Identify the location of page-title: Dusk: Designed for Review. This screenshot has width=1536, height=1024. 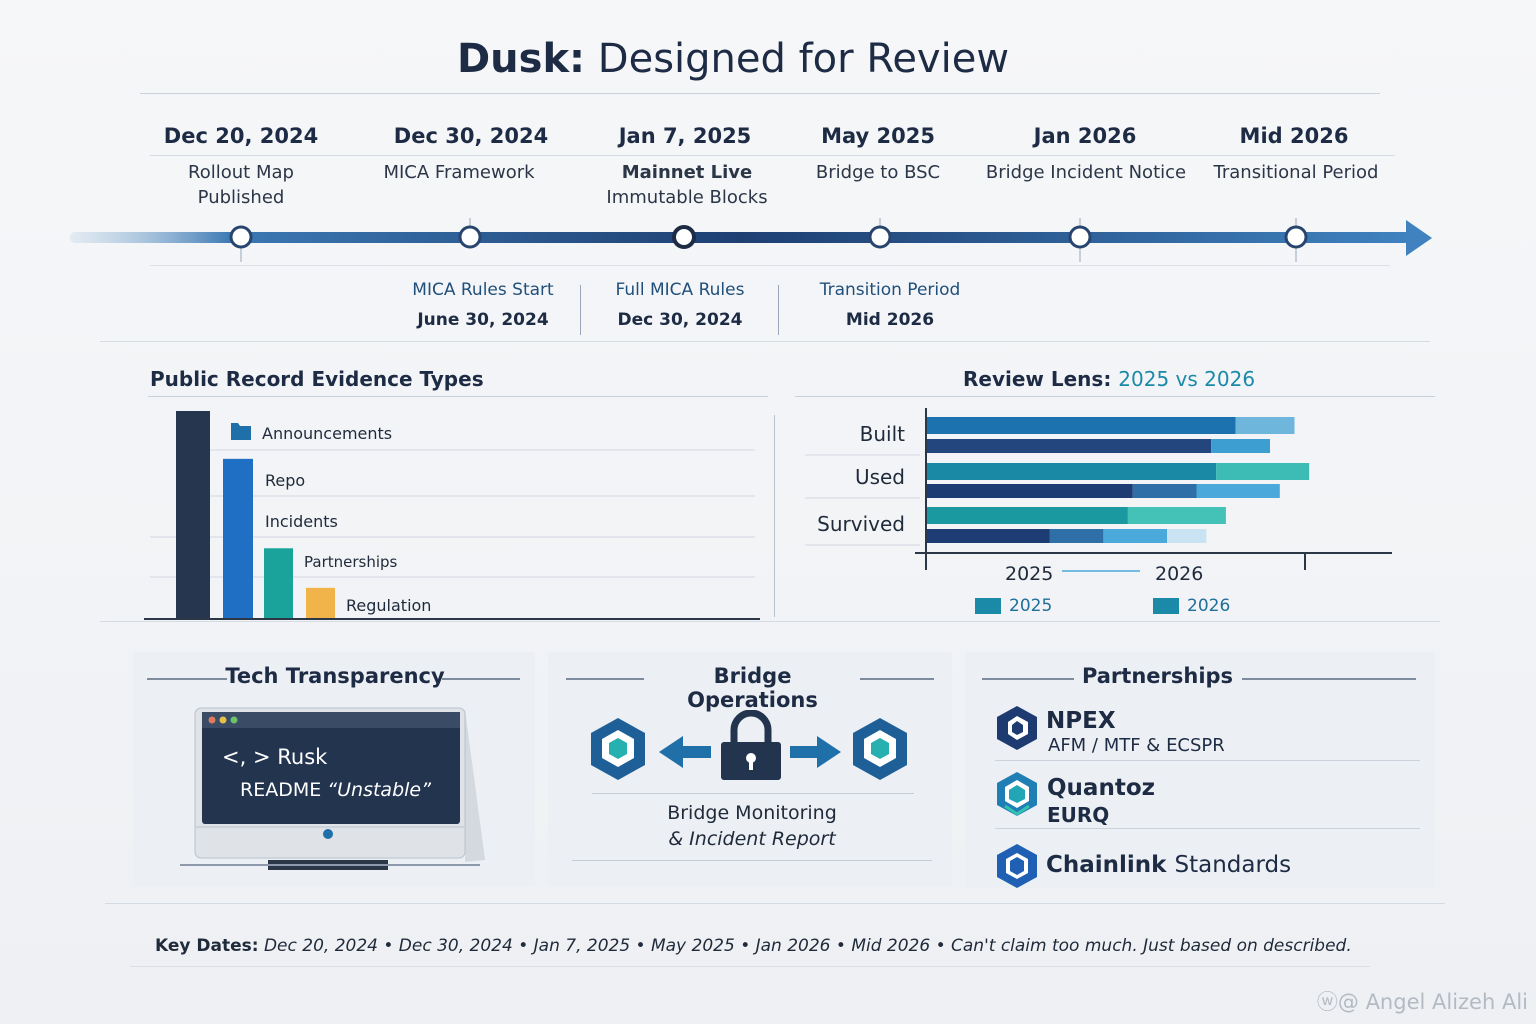
(733, 59).